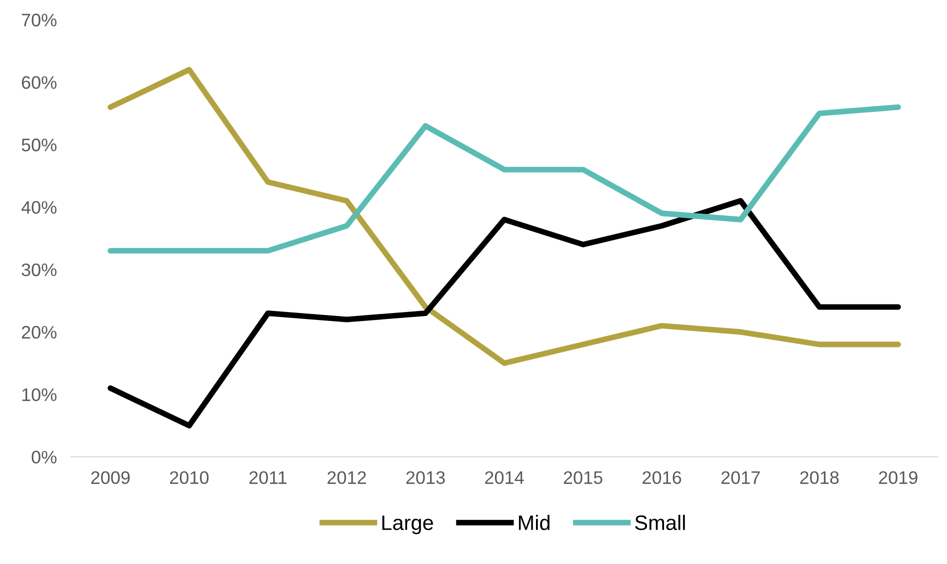  What do you see at coordinates (189, 477) in the screenshot?
I see `x-tick-label: 2010` at bounding box center [189, 477].